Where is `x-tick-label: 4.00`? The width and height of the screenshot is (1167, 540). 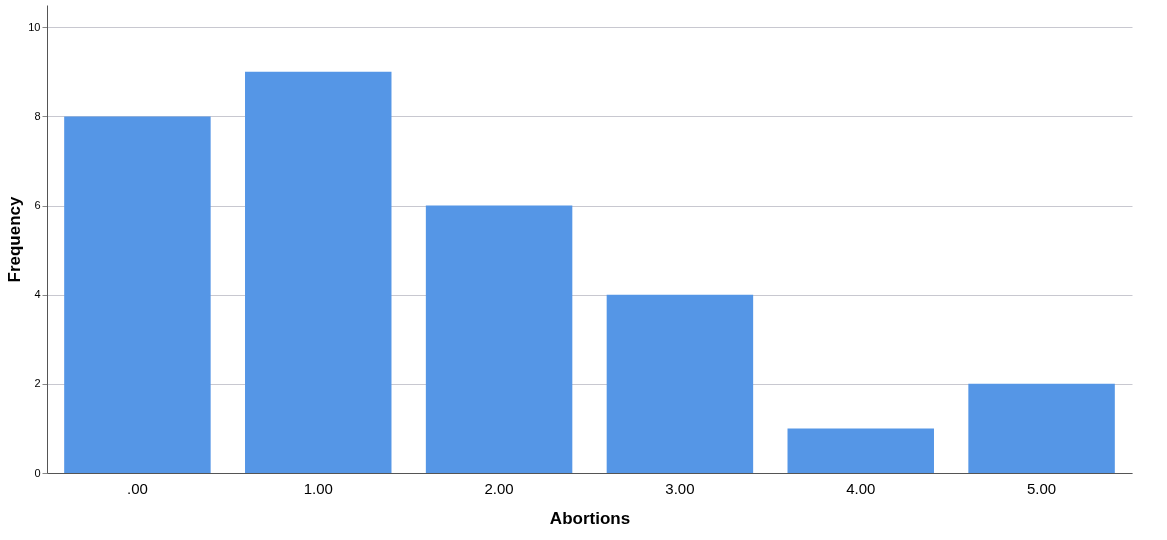
x-tick-label: 4.00 is located at coordinates (861, 488).